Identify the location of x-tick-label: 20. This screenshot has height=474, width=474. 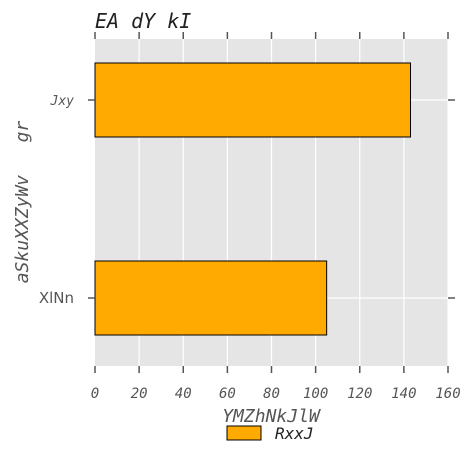
(139, 394).